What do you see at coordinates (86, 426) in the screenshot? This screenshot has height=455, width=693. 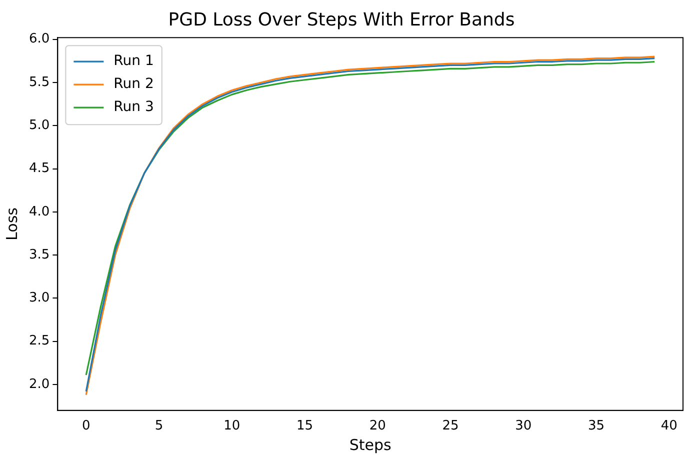 I see `x-tick-label: 0` at bounding box center [86, 426].